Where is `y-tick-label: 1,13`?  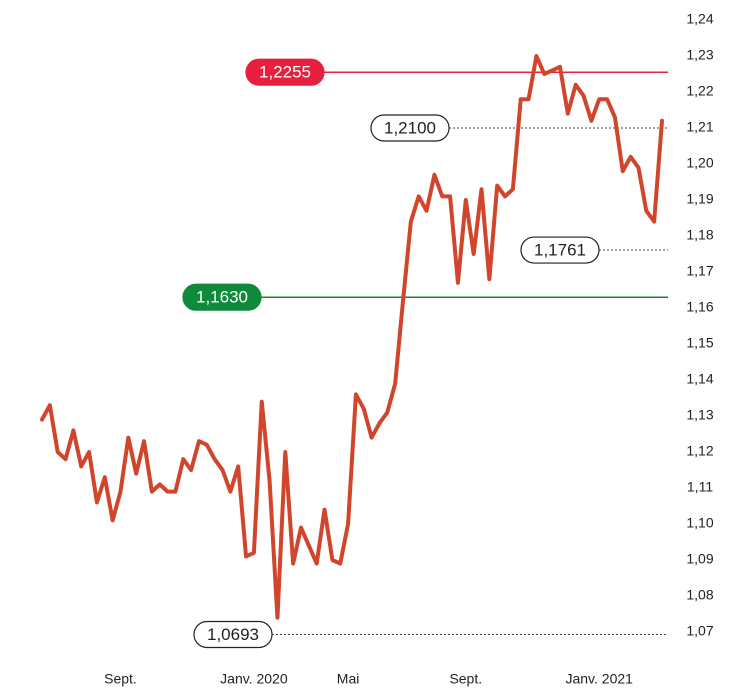
y-tick-label: 1,13 is located at coordinates (699, 415).